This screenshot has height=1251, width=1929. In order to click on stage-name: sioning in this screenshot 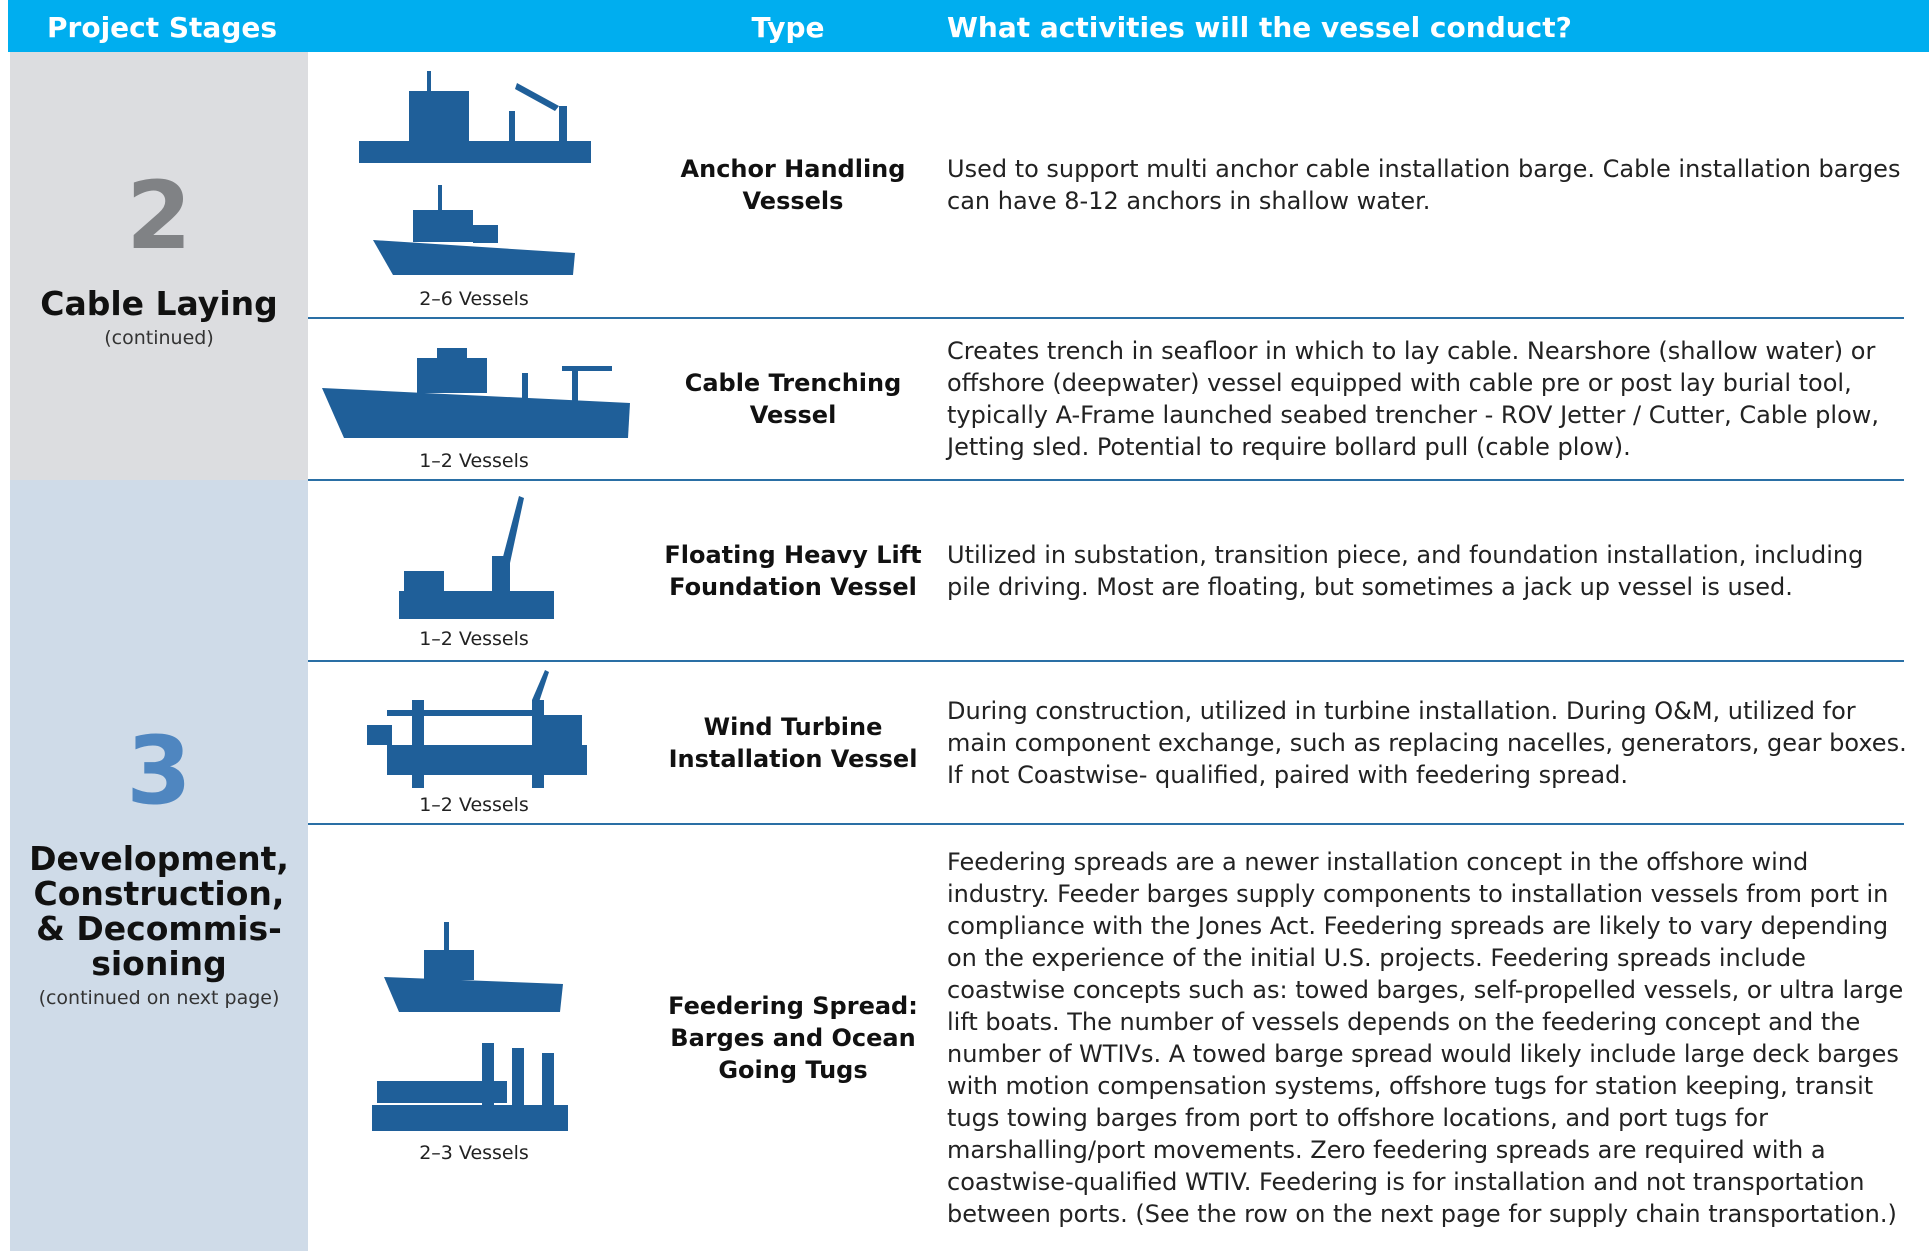, I will do `click(159, 963)`.